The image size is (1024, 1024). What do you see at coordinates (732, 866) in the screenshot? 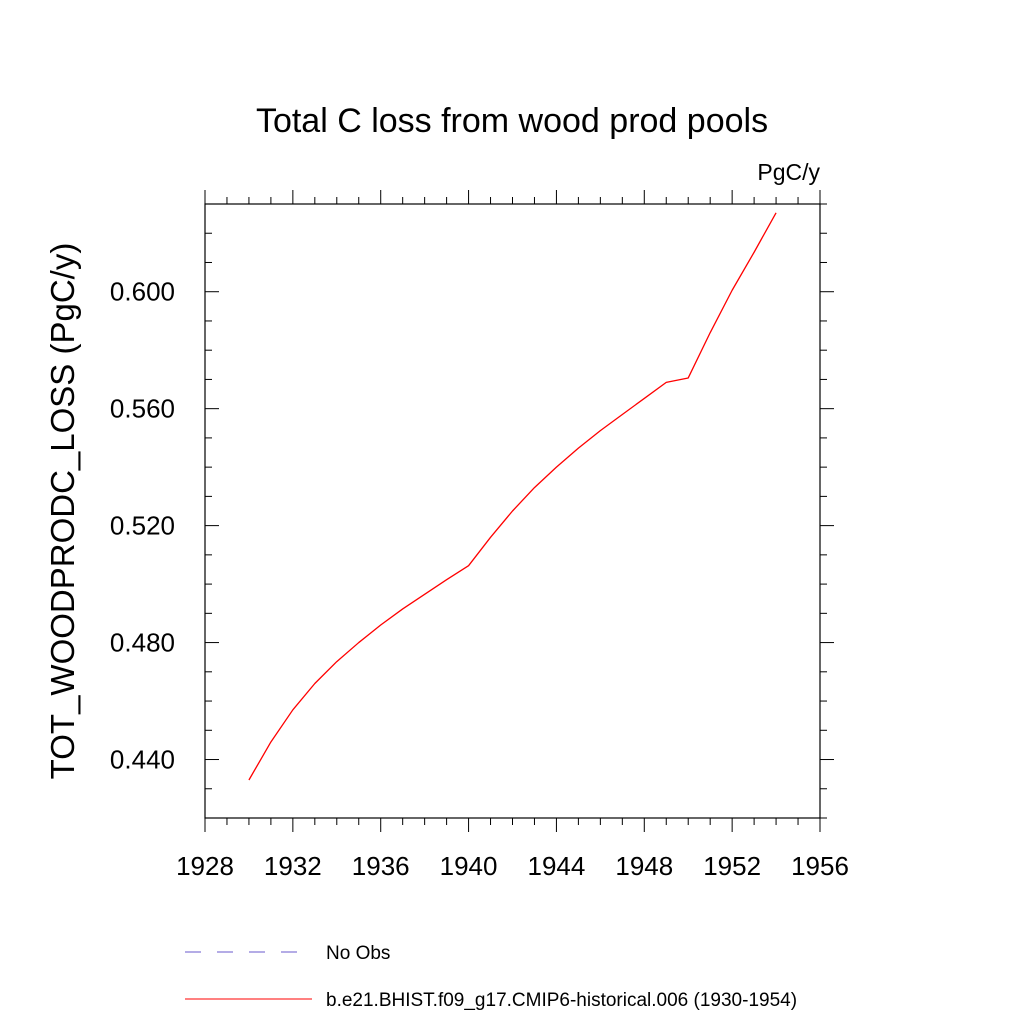
I see `x-tick-label: 1952` at bounding box center [732, 866].